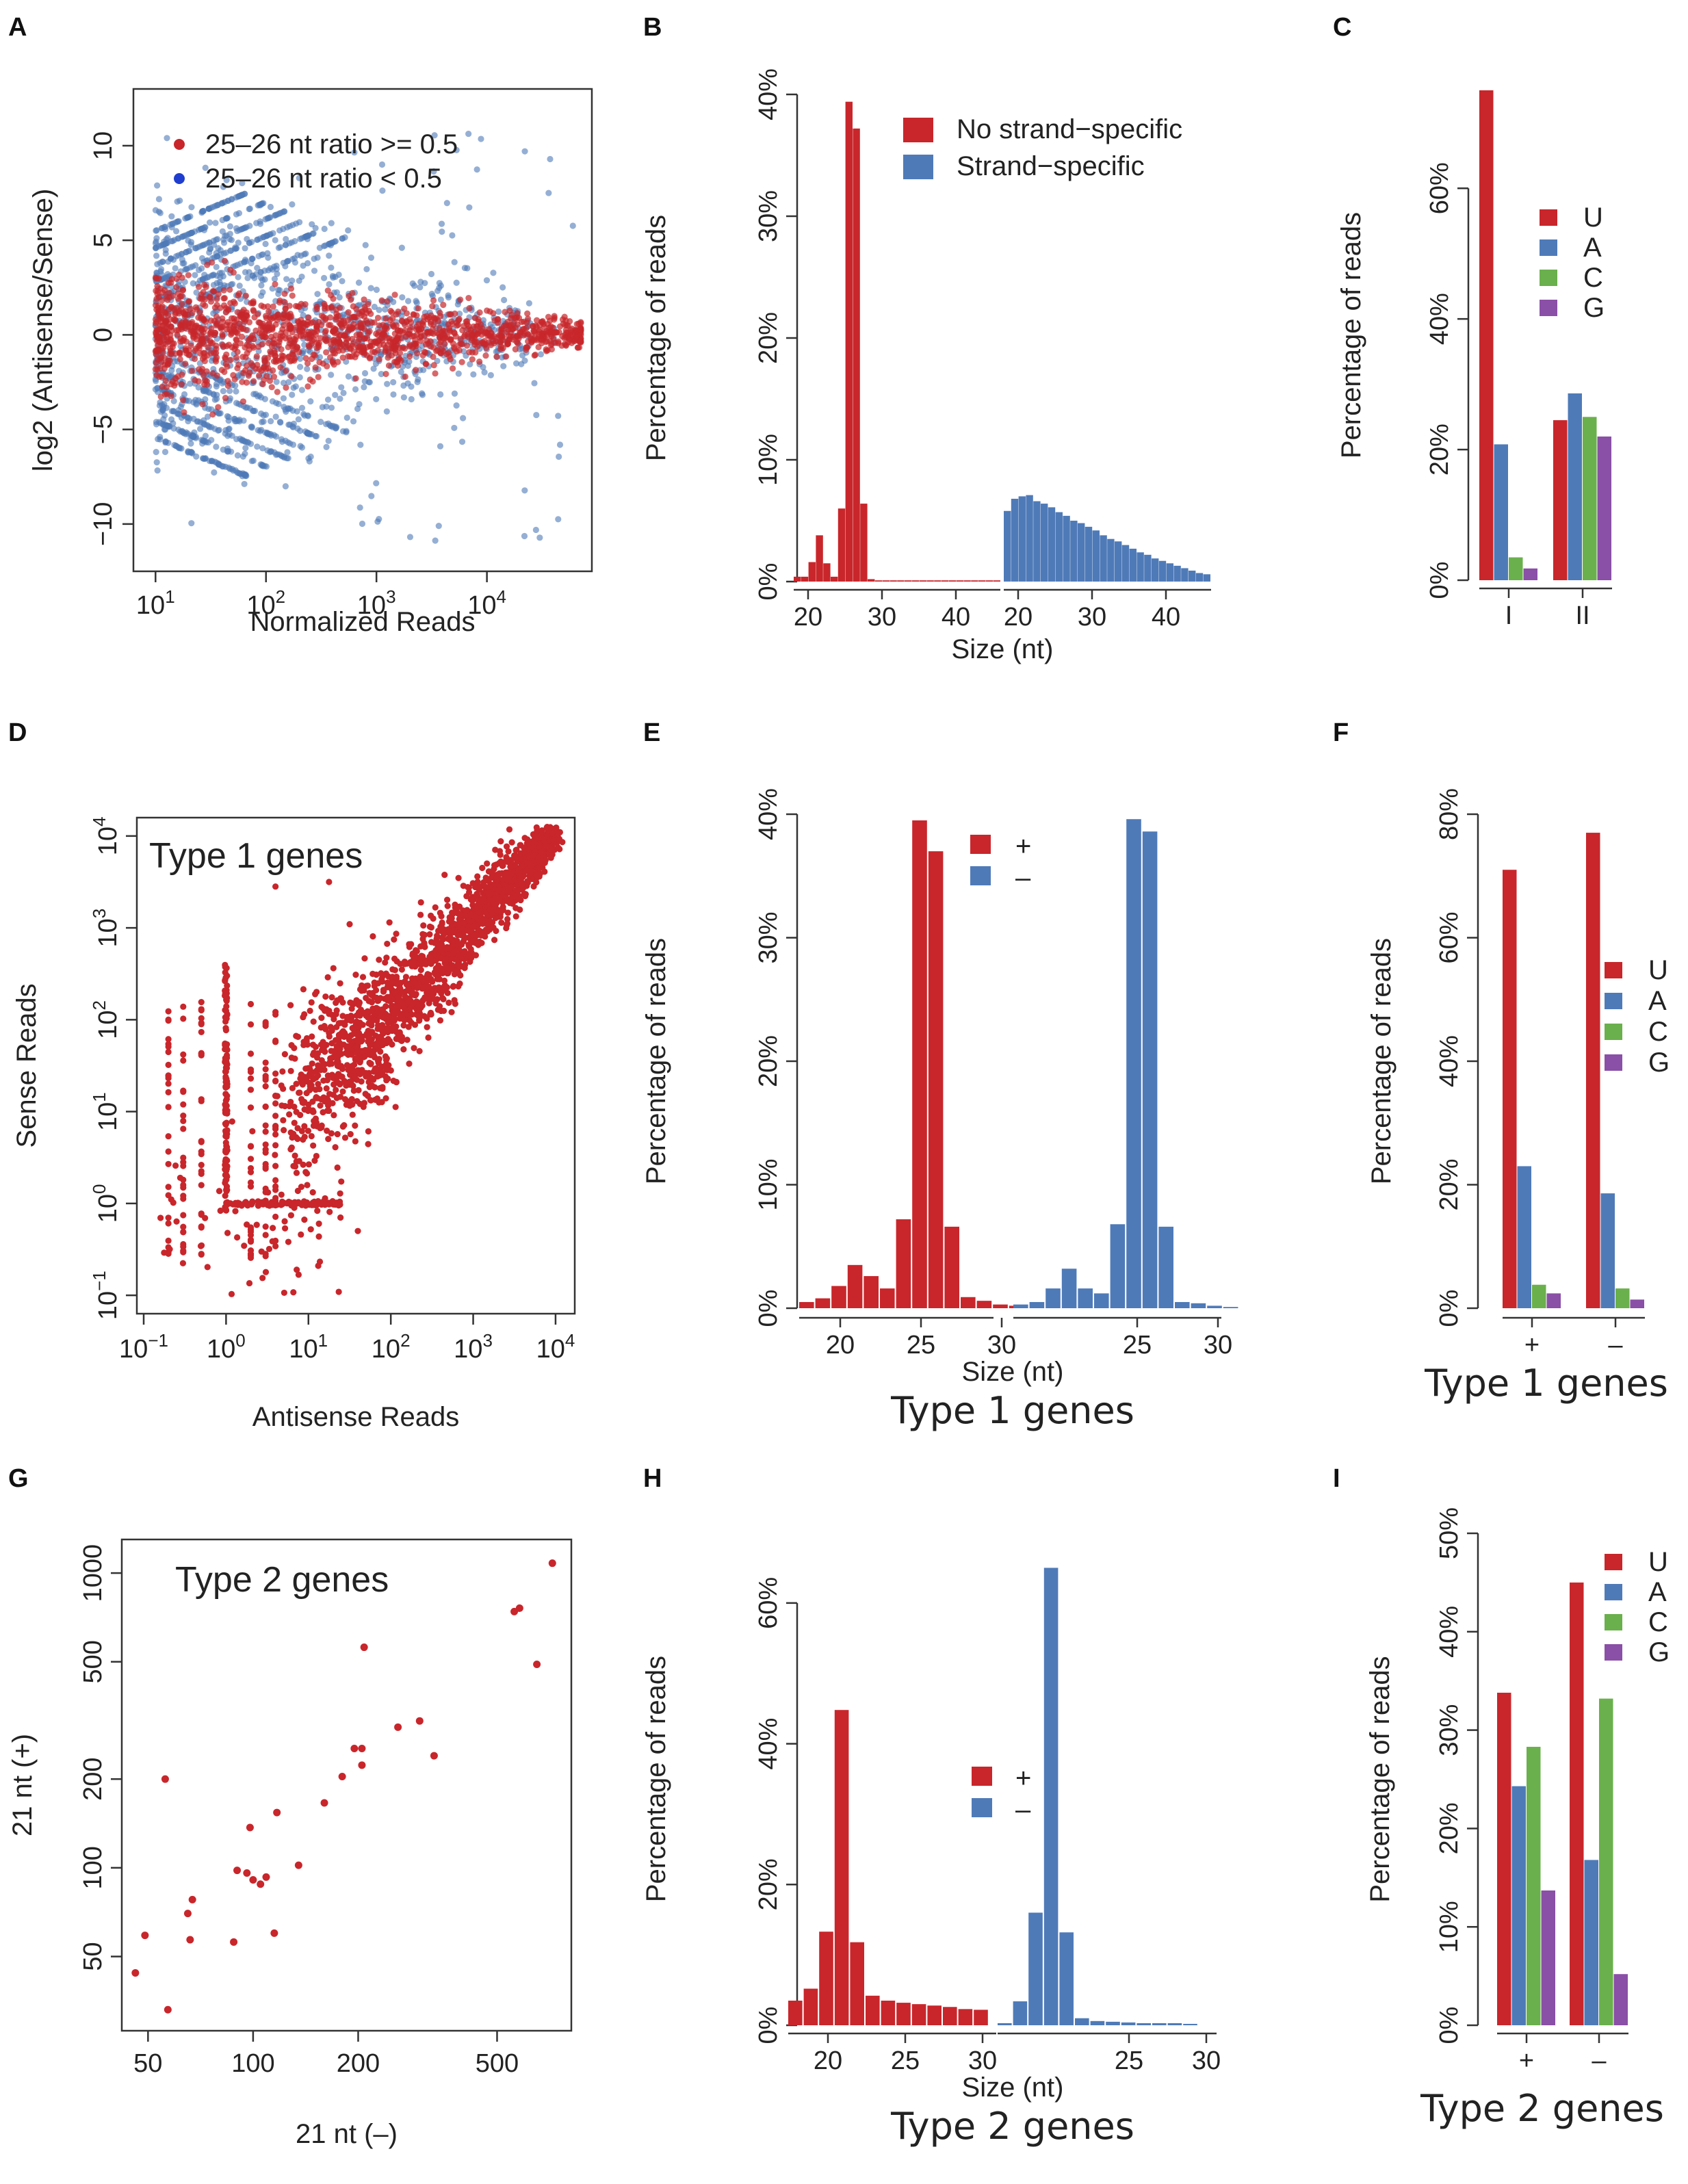 The image size is (1688, 2184). I want to click on tick-label: 0%, so click(1439, 580).